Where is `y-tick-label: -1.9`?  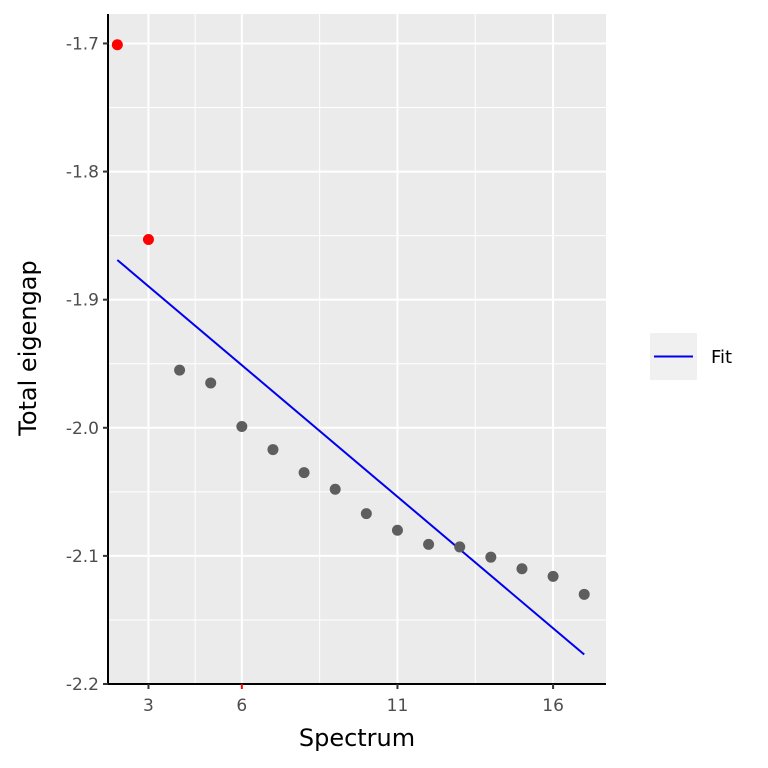 y-tick-label: -1.9 is located at coordinates (82, 301).